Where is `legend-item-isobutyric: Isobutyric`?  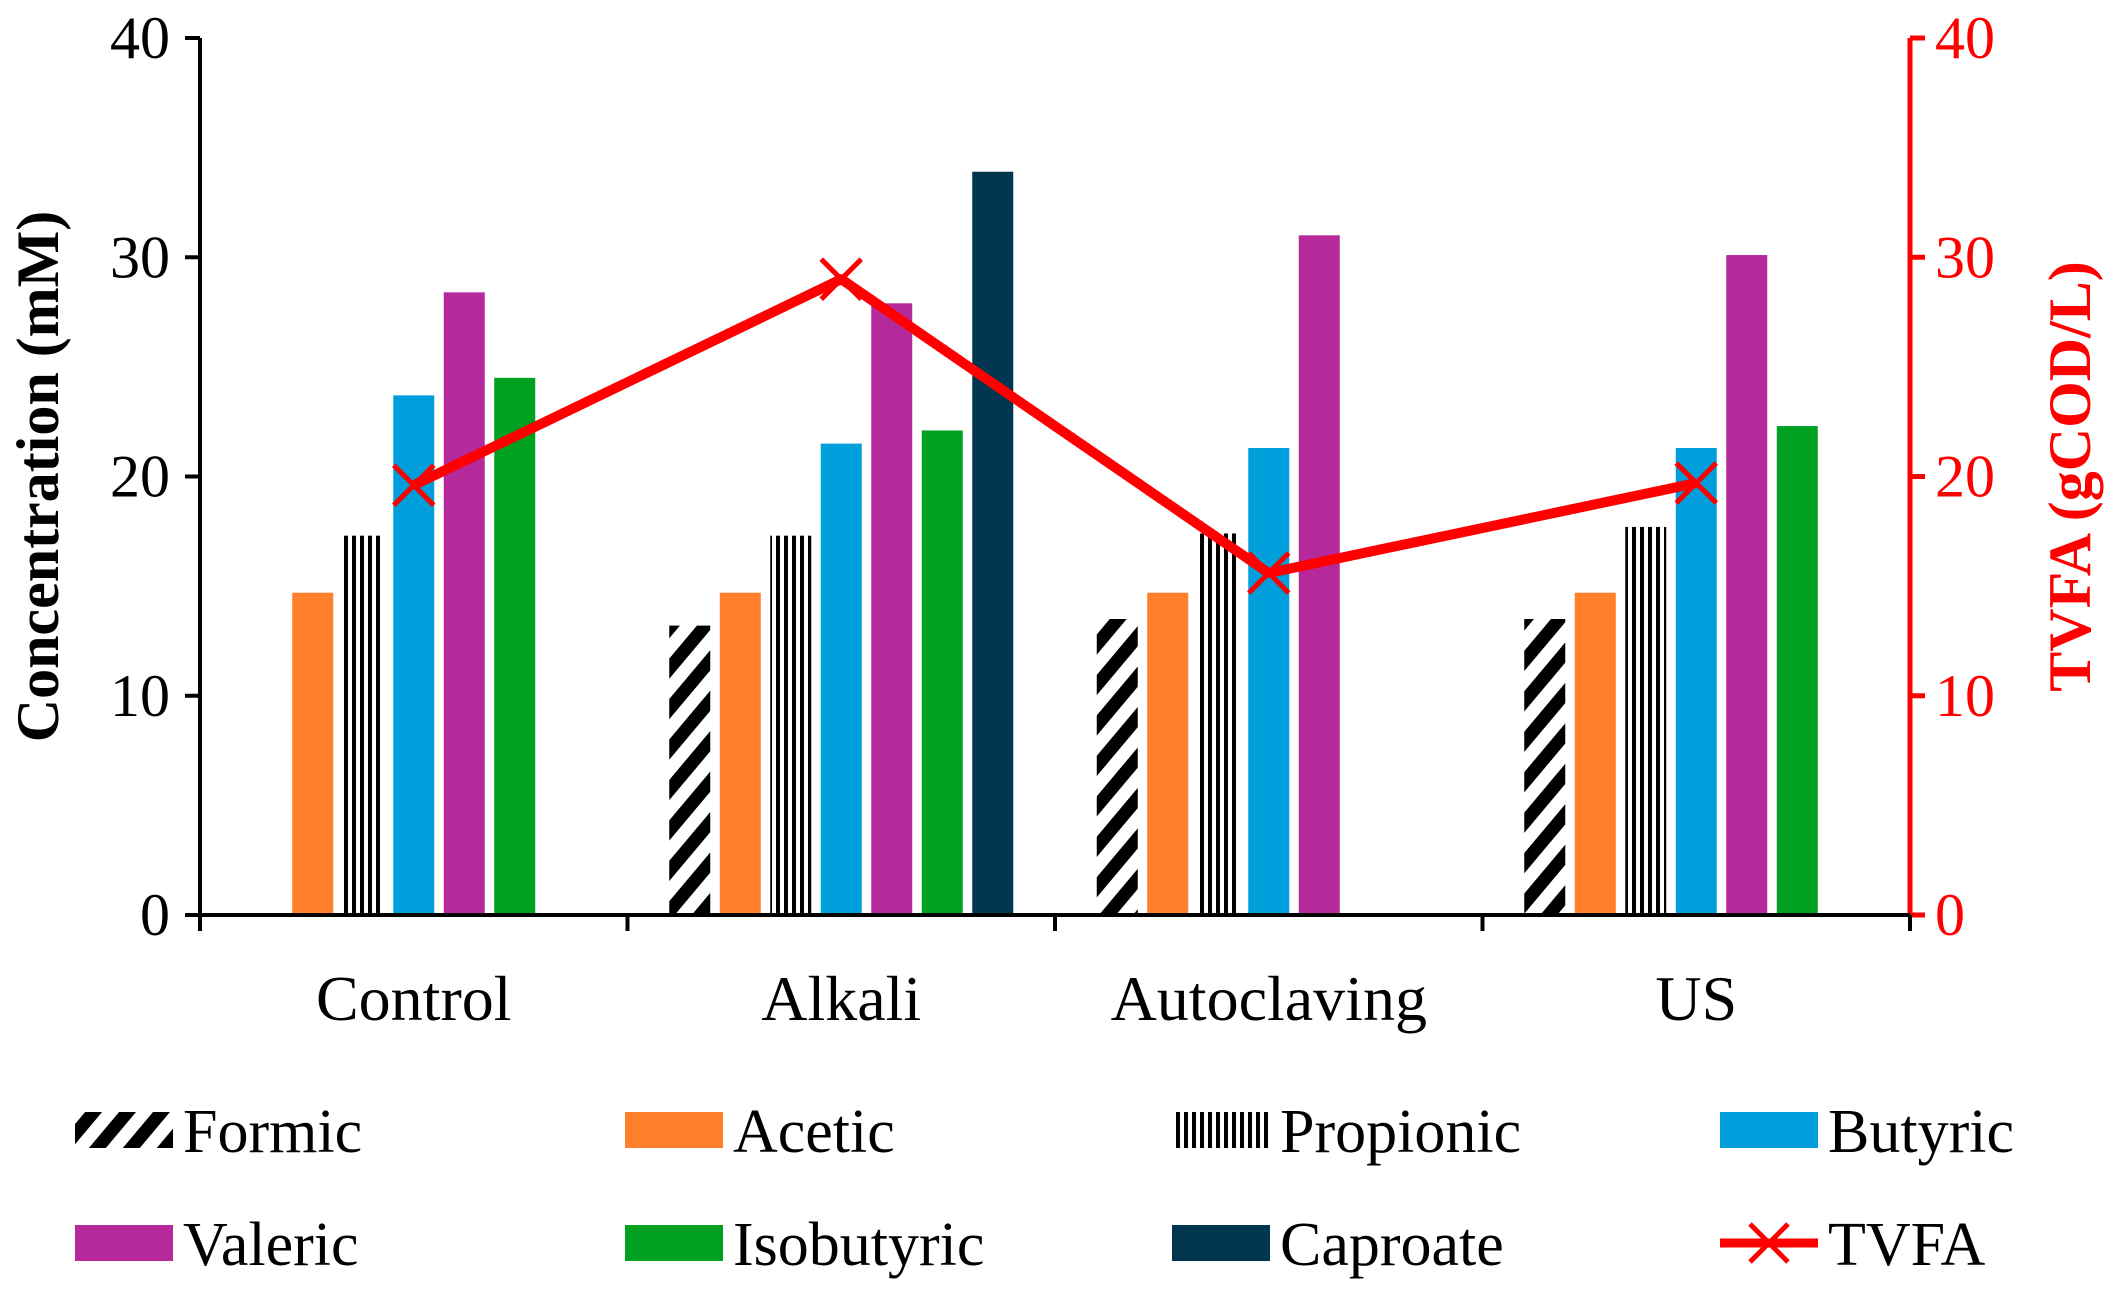
legend-item-isobutyric: Isobutyric is located at coordinates (804, 1245).